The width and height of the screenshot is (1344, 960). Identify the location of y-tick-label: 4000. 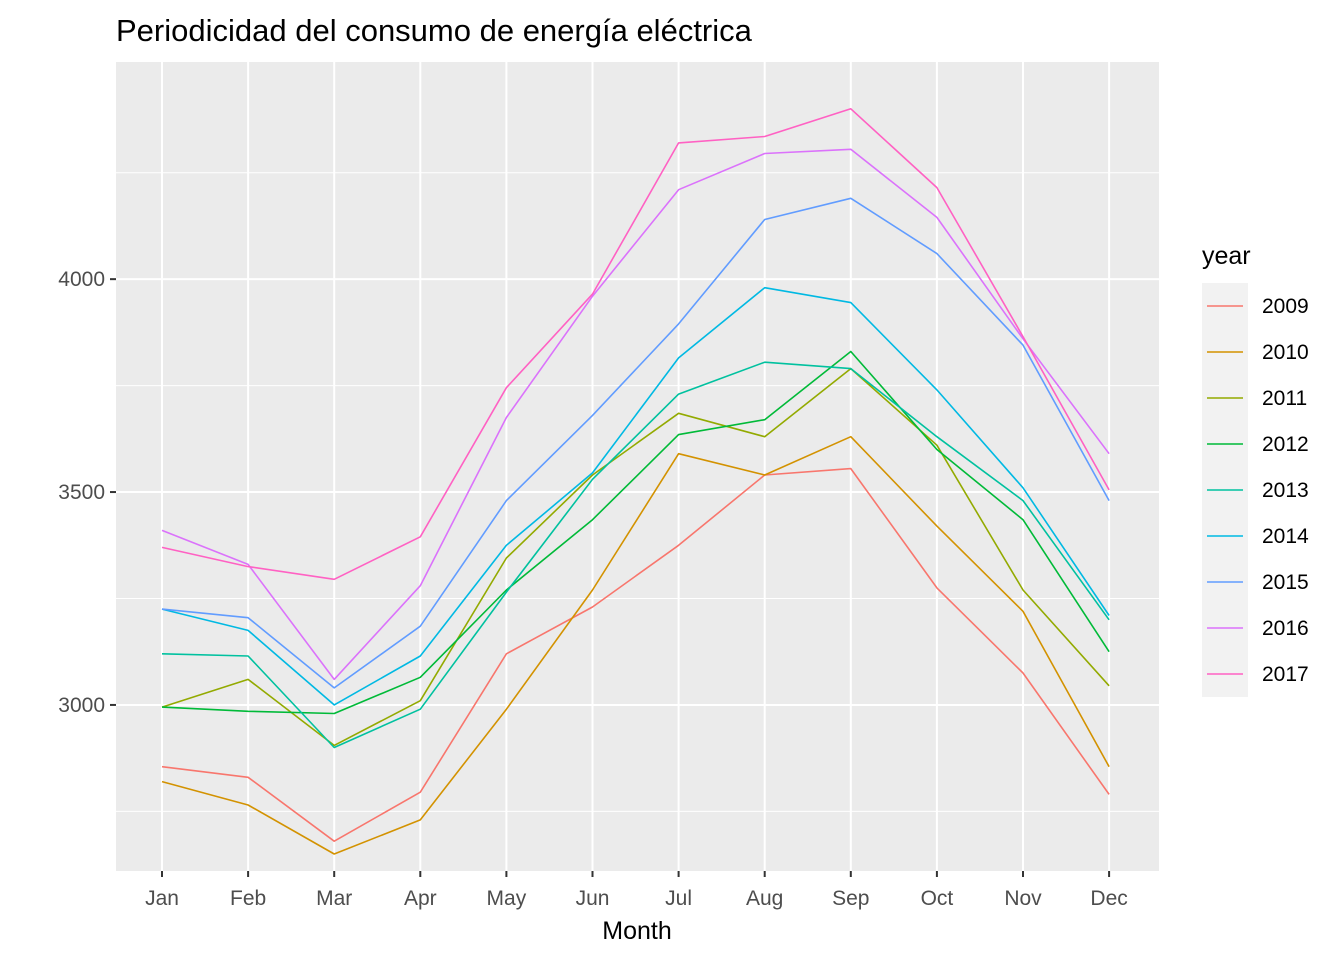
(81, 279).